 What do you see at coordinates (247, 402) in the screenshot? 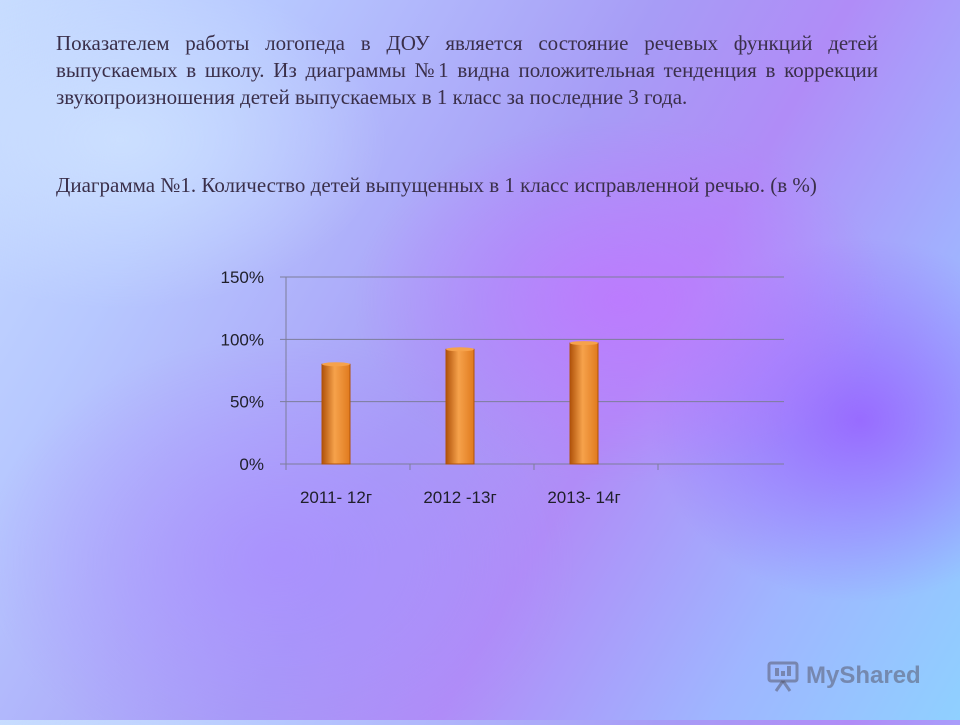
I see `y-tick-label: 50%` at bounding box center [247, 402].